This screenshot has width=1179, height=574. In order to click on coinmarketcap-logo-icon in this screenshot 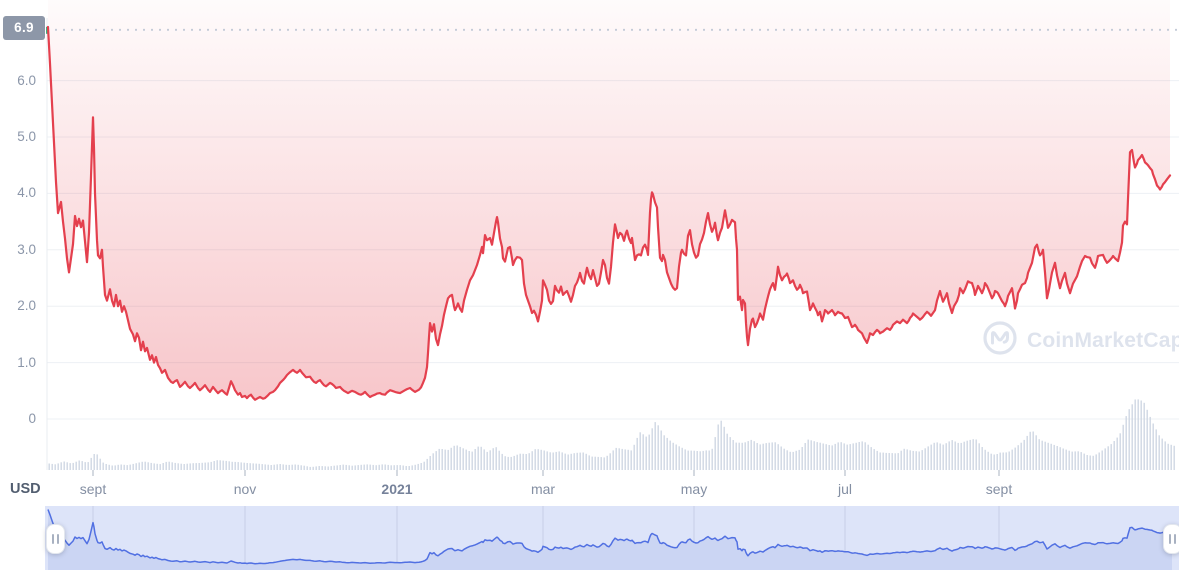, I will do `click(1000, 340)`.